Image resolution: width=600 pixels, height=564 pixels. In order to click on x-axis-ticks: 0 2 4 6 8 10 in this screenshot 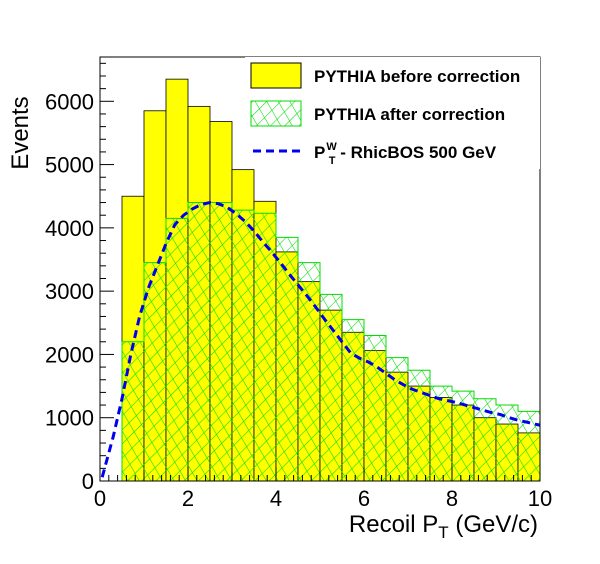, I will do `click(323, 489)`.